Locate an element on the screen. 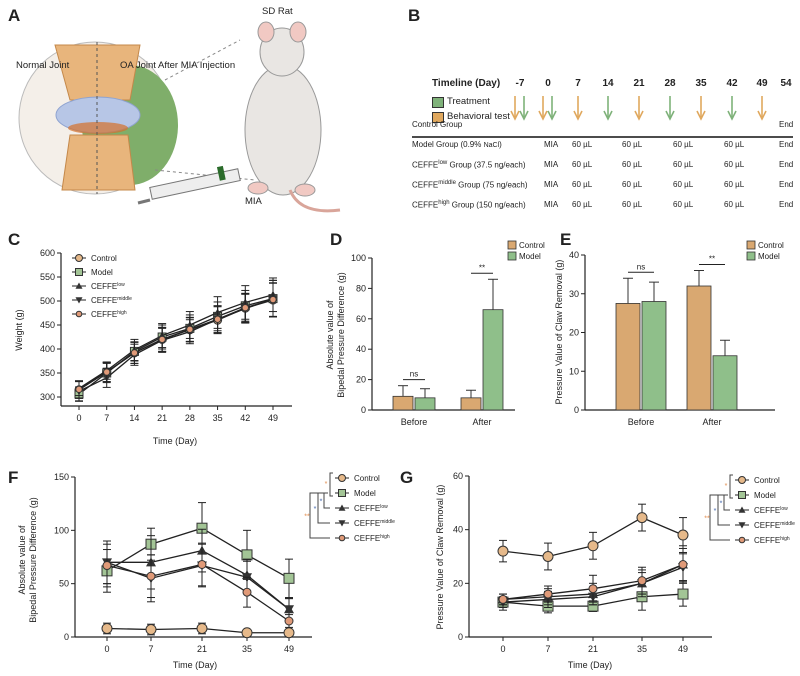 The height and width of the screenshot is (676, 800). panel-label-c: C is located at coordinates (14, 239).